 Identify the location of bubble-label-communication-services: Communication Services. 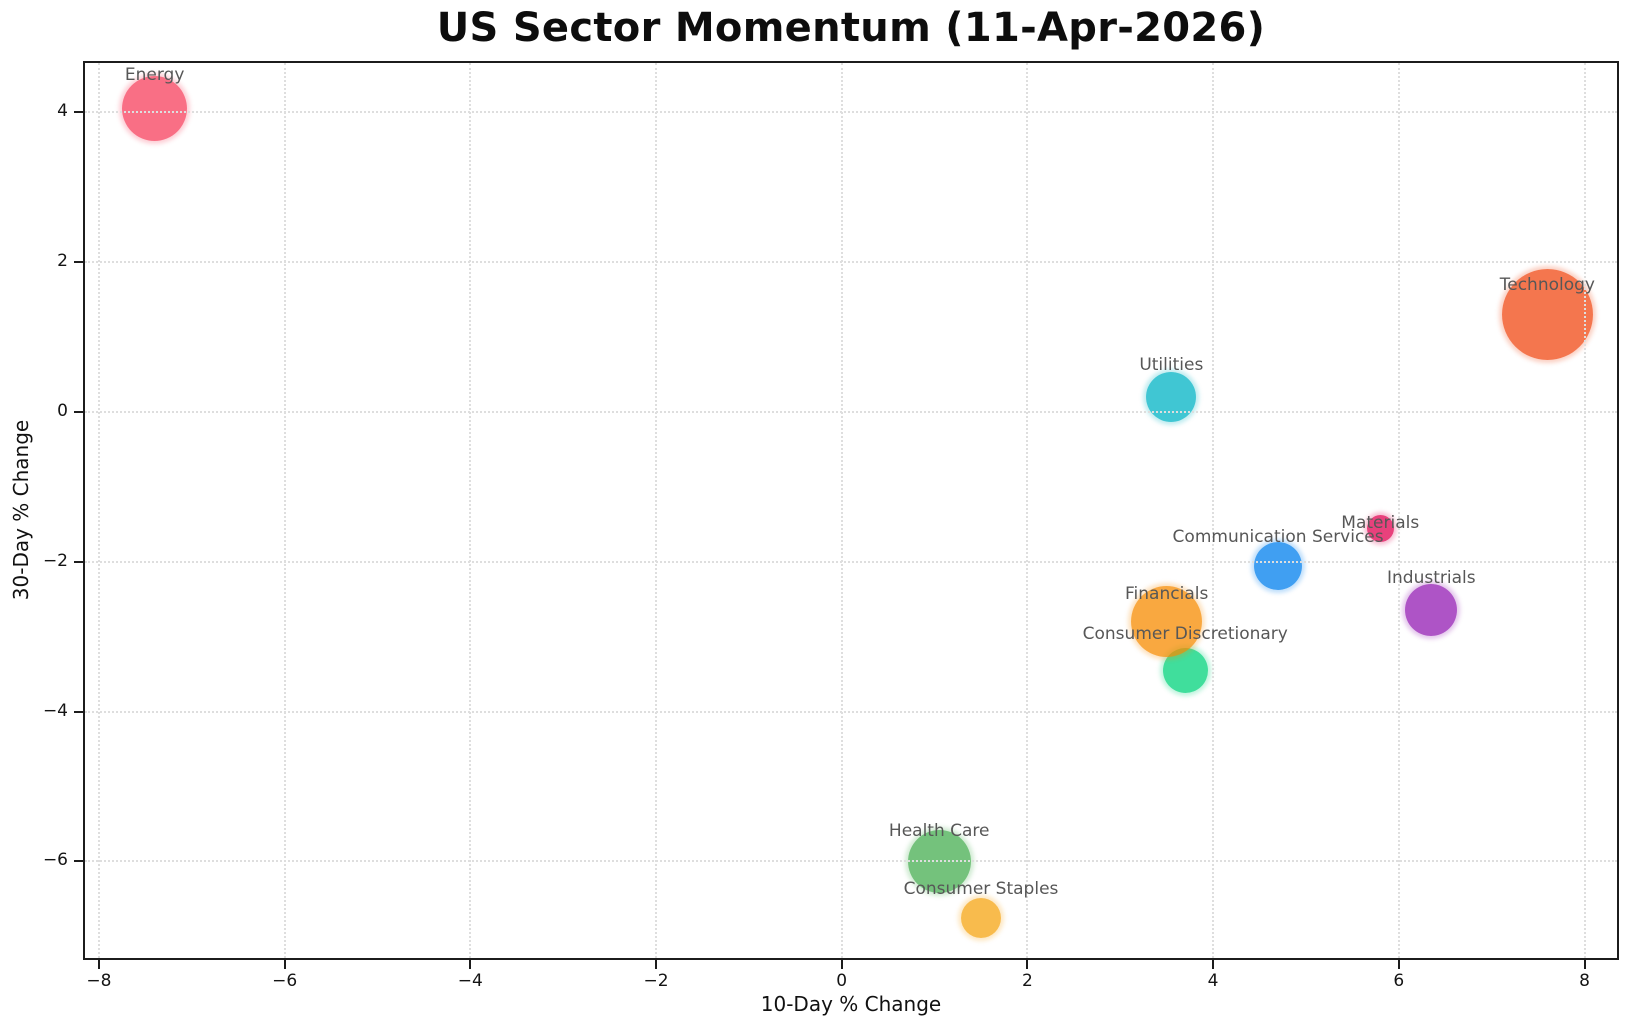
(1278, 536).